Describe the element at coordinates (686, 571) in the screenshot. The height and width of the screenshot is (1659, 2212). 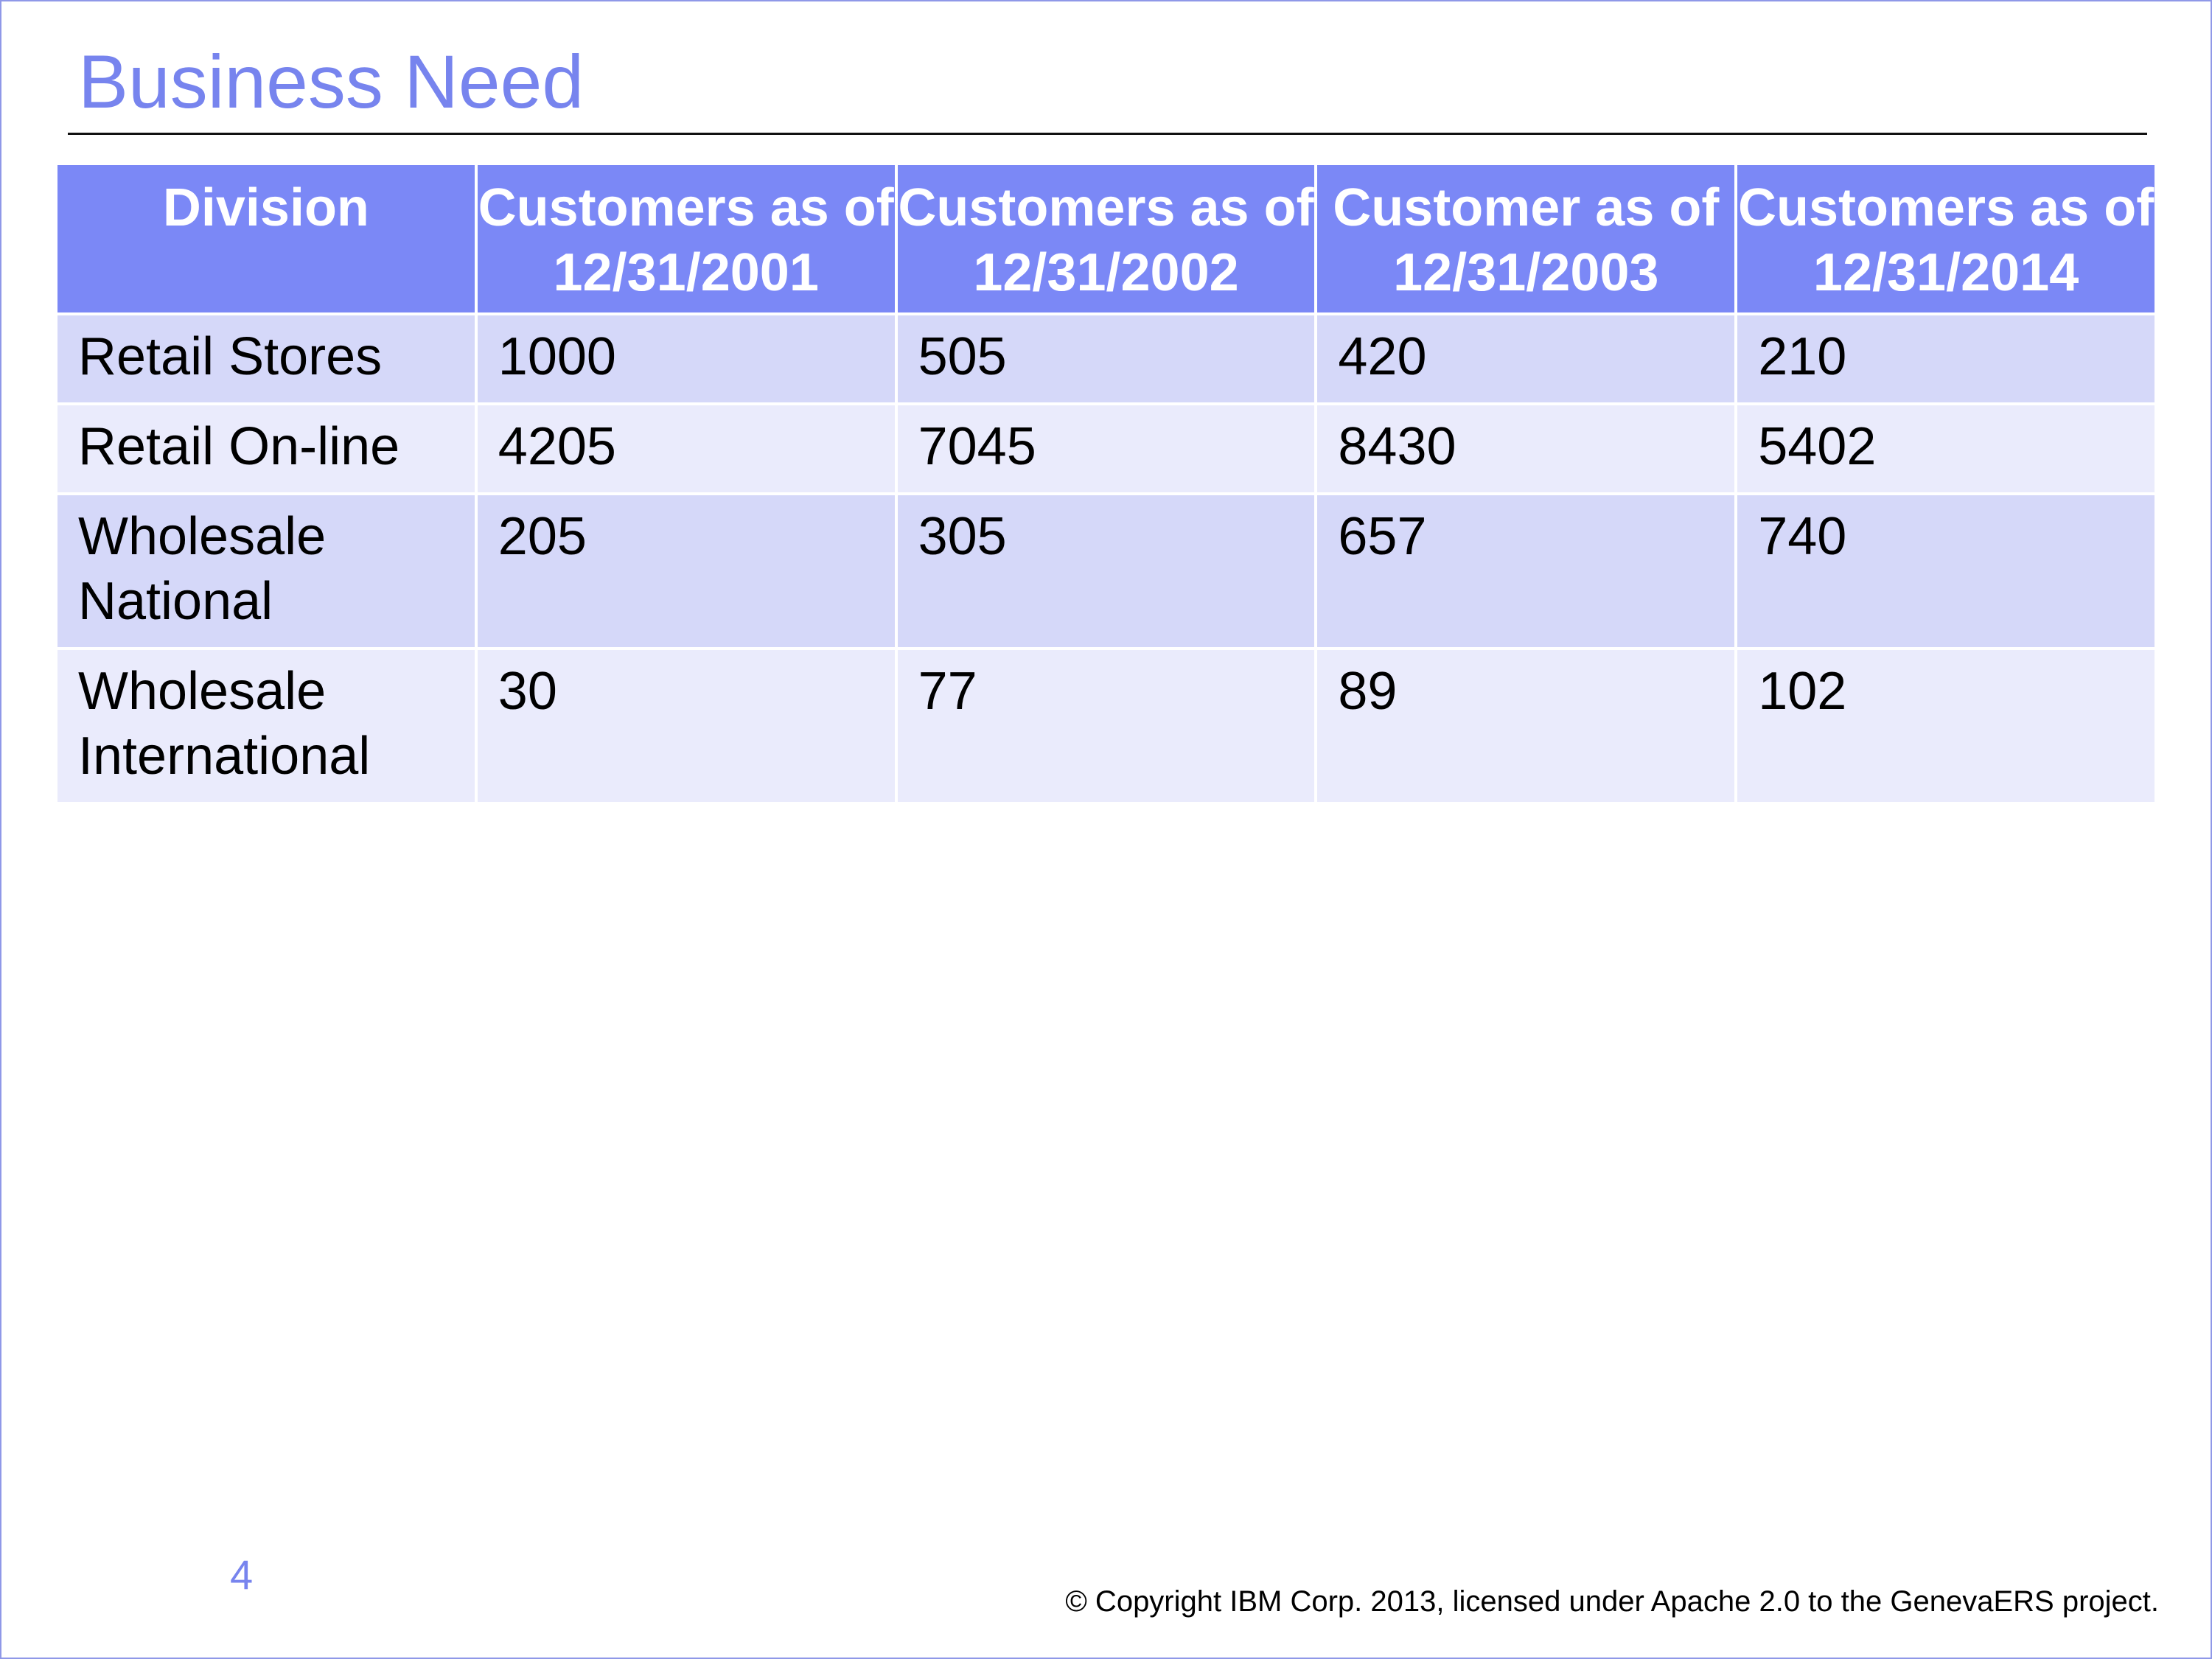
I see `value-cell: 205` at that location.